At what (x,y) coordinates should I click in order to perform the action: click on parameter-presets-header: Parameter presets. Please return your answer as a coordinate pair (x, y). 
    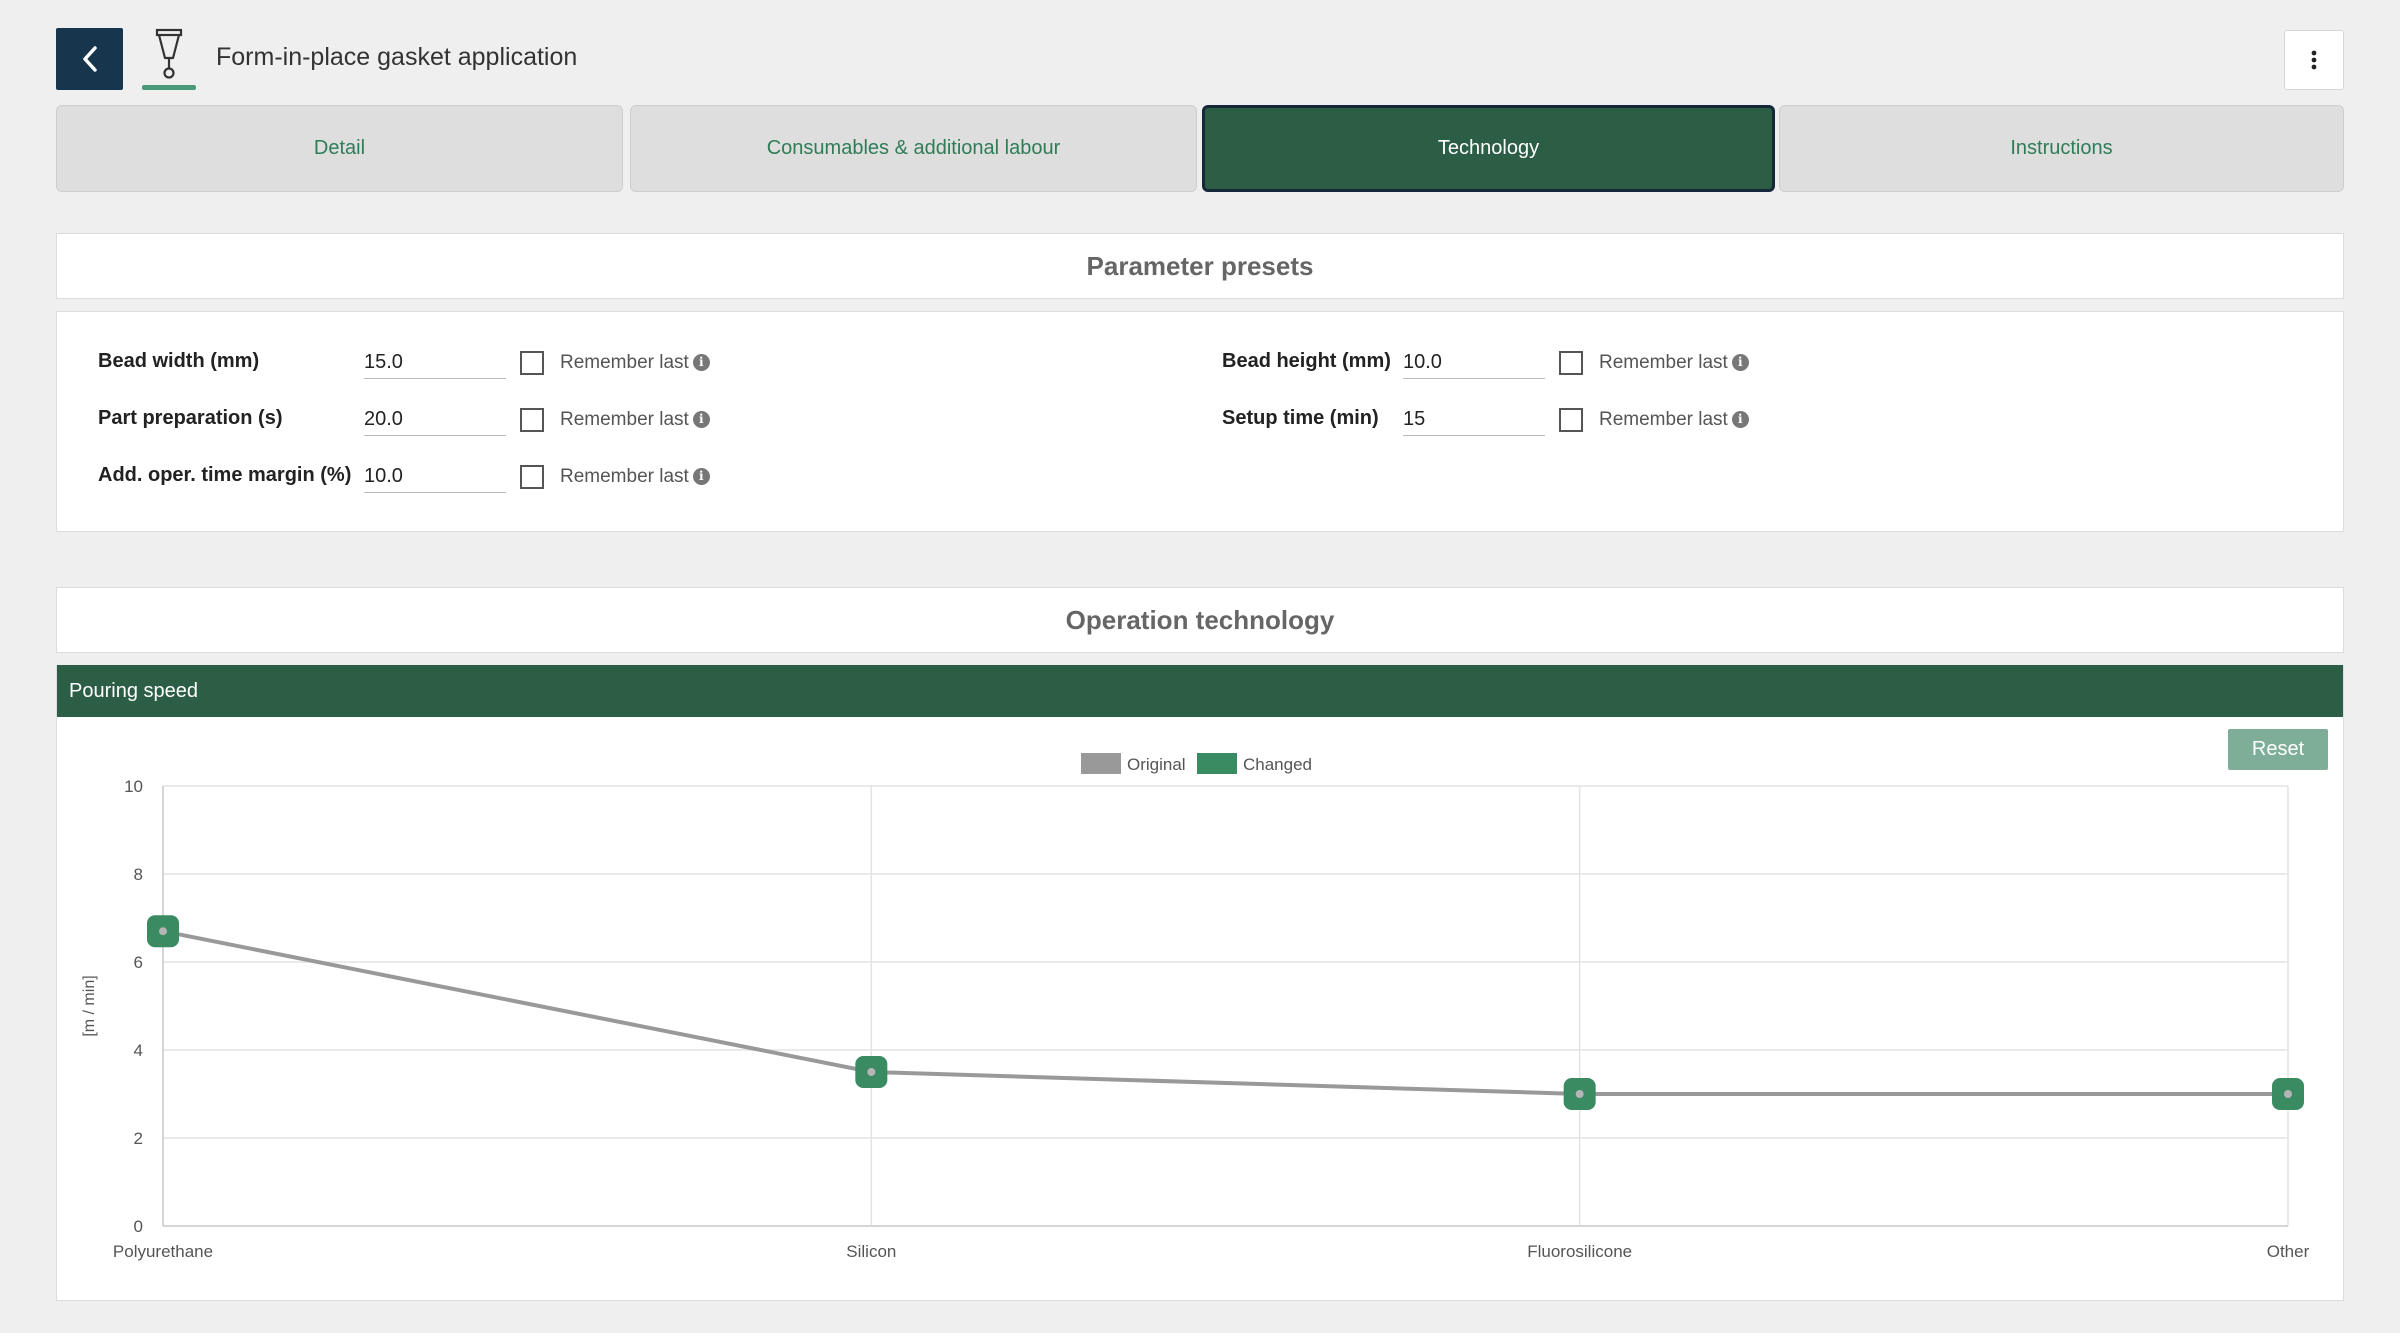
    Looking at the image, I should click on (1200, 266).